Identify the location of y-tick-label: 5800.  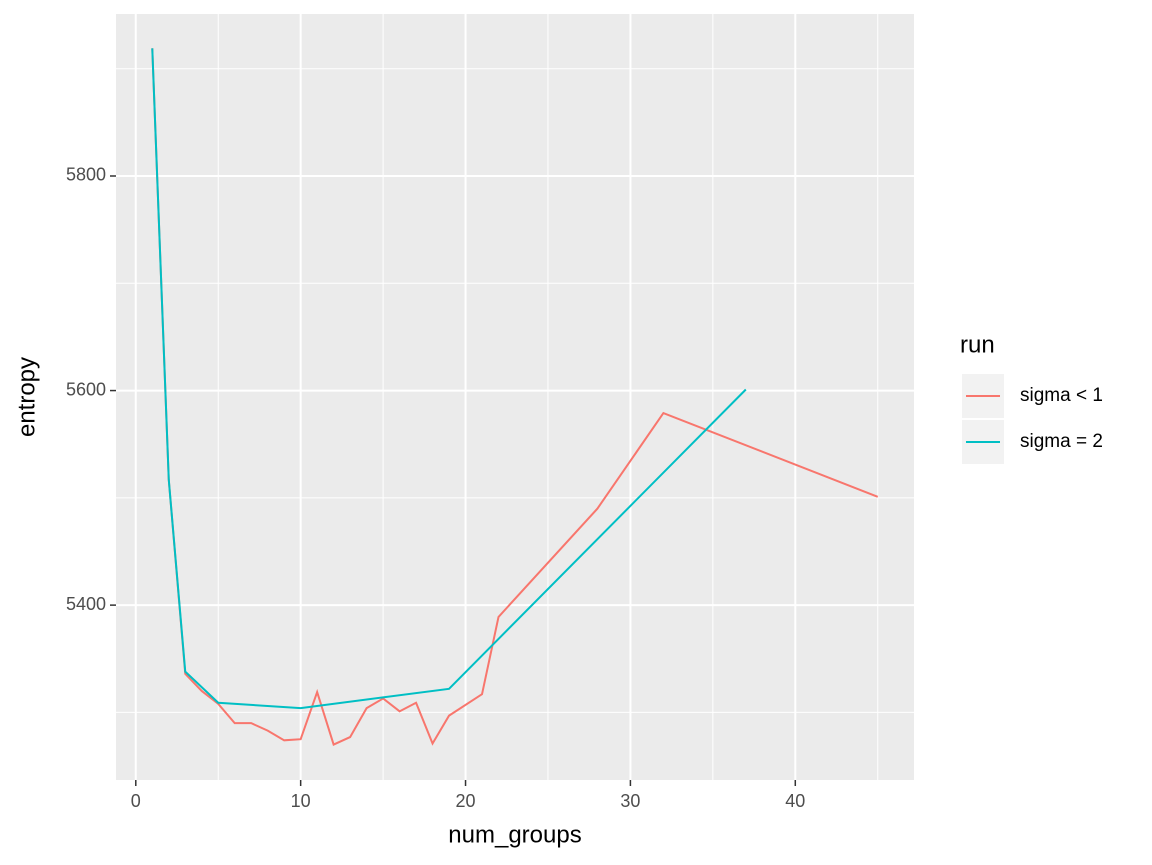
(86, 175).